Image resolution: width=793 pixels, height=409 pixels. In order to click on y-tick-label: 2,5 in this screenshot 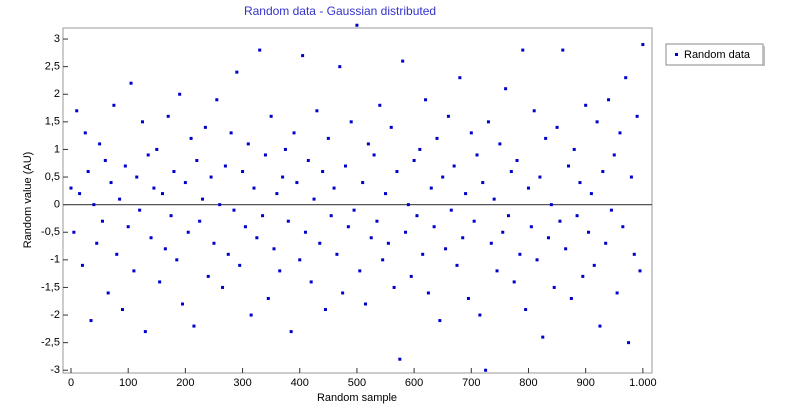, I will do `click(52, 67)`.